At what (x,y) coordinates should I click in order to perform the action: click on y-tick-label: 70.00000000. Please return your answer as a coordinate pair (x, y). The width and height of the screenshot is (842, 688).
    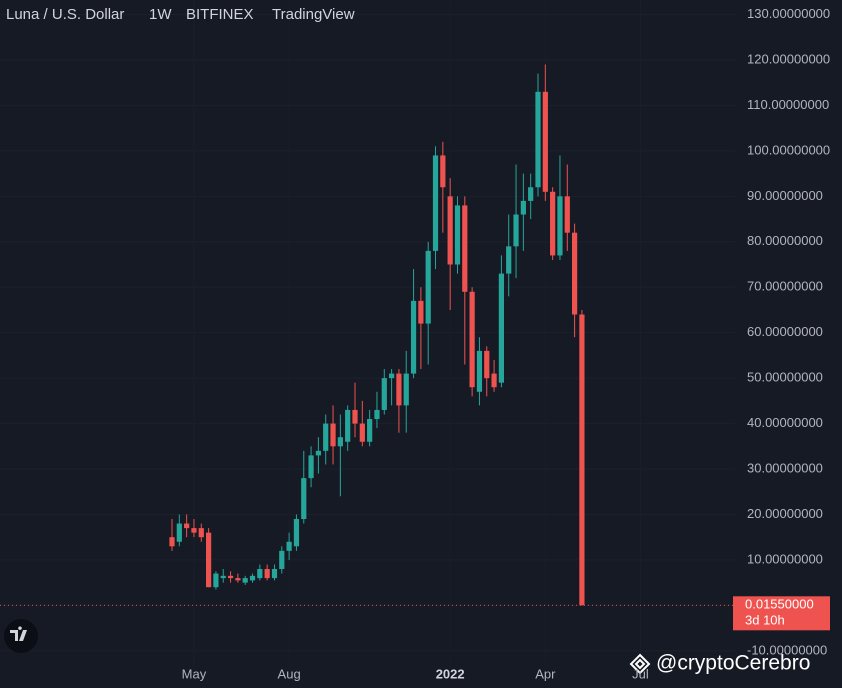
    Looking at the image, I should click on (785, 286).